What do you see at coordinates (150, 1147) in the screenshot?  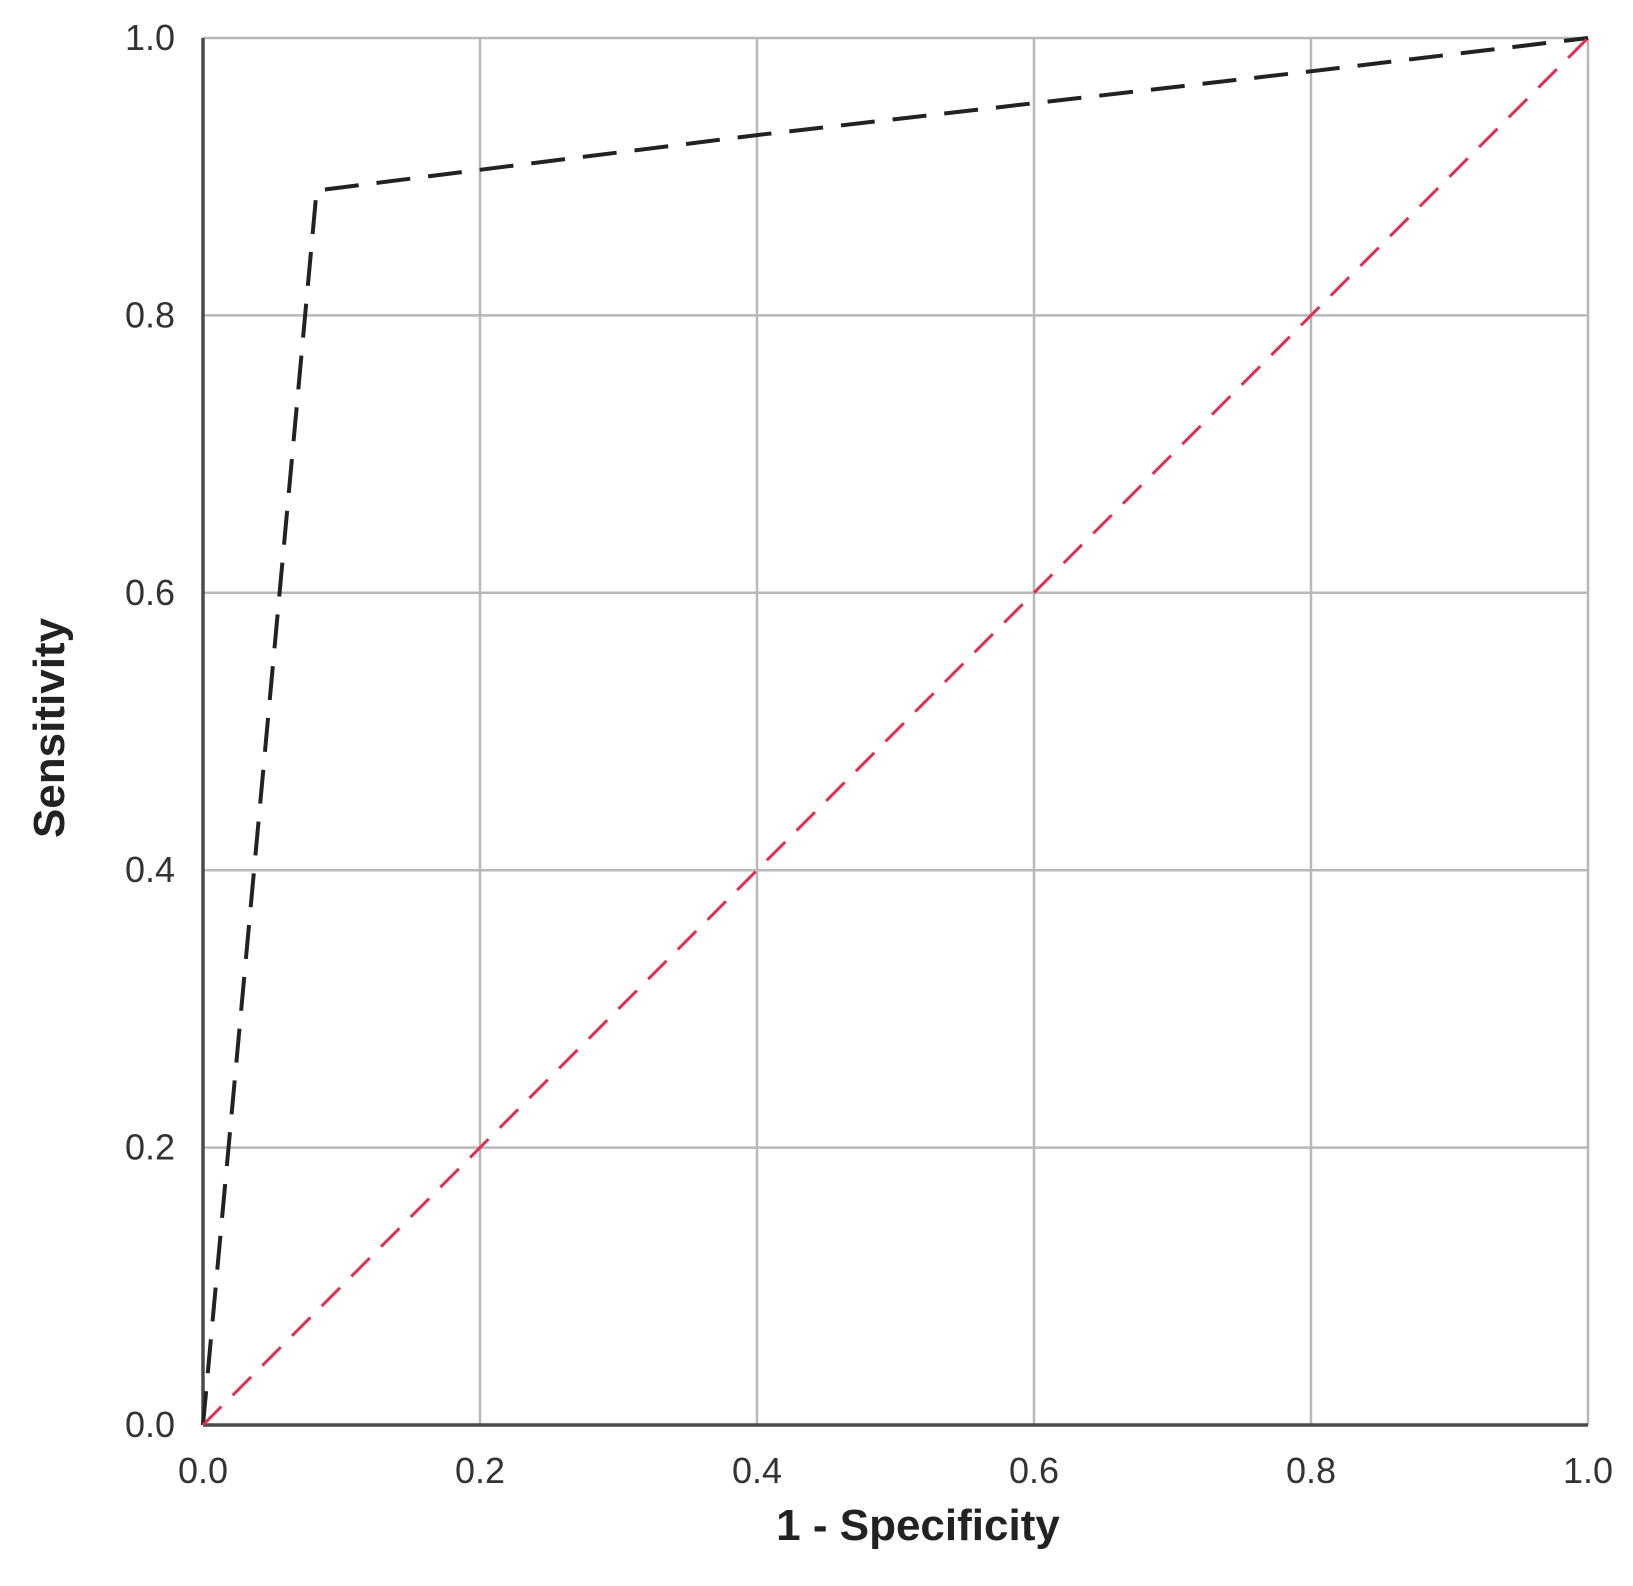 I see `y-tick-label-1: 0.2` at bounding box center [150, 1147].